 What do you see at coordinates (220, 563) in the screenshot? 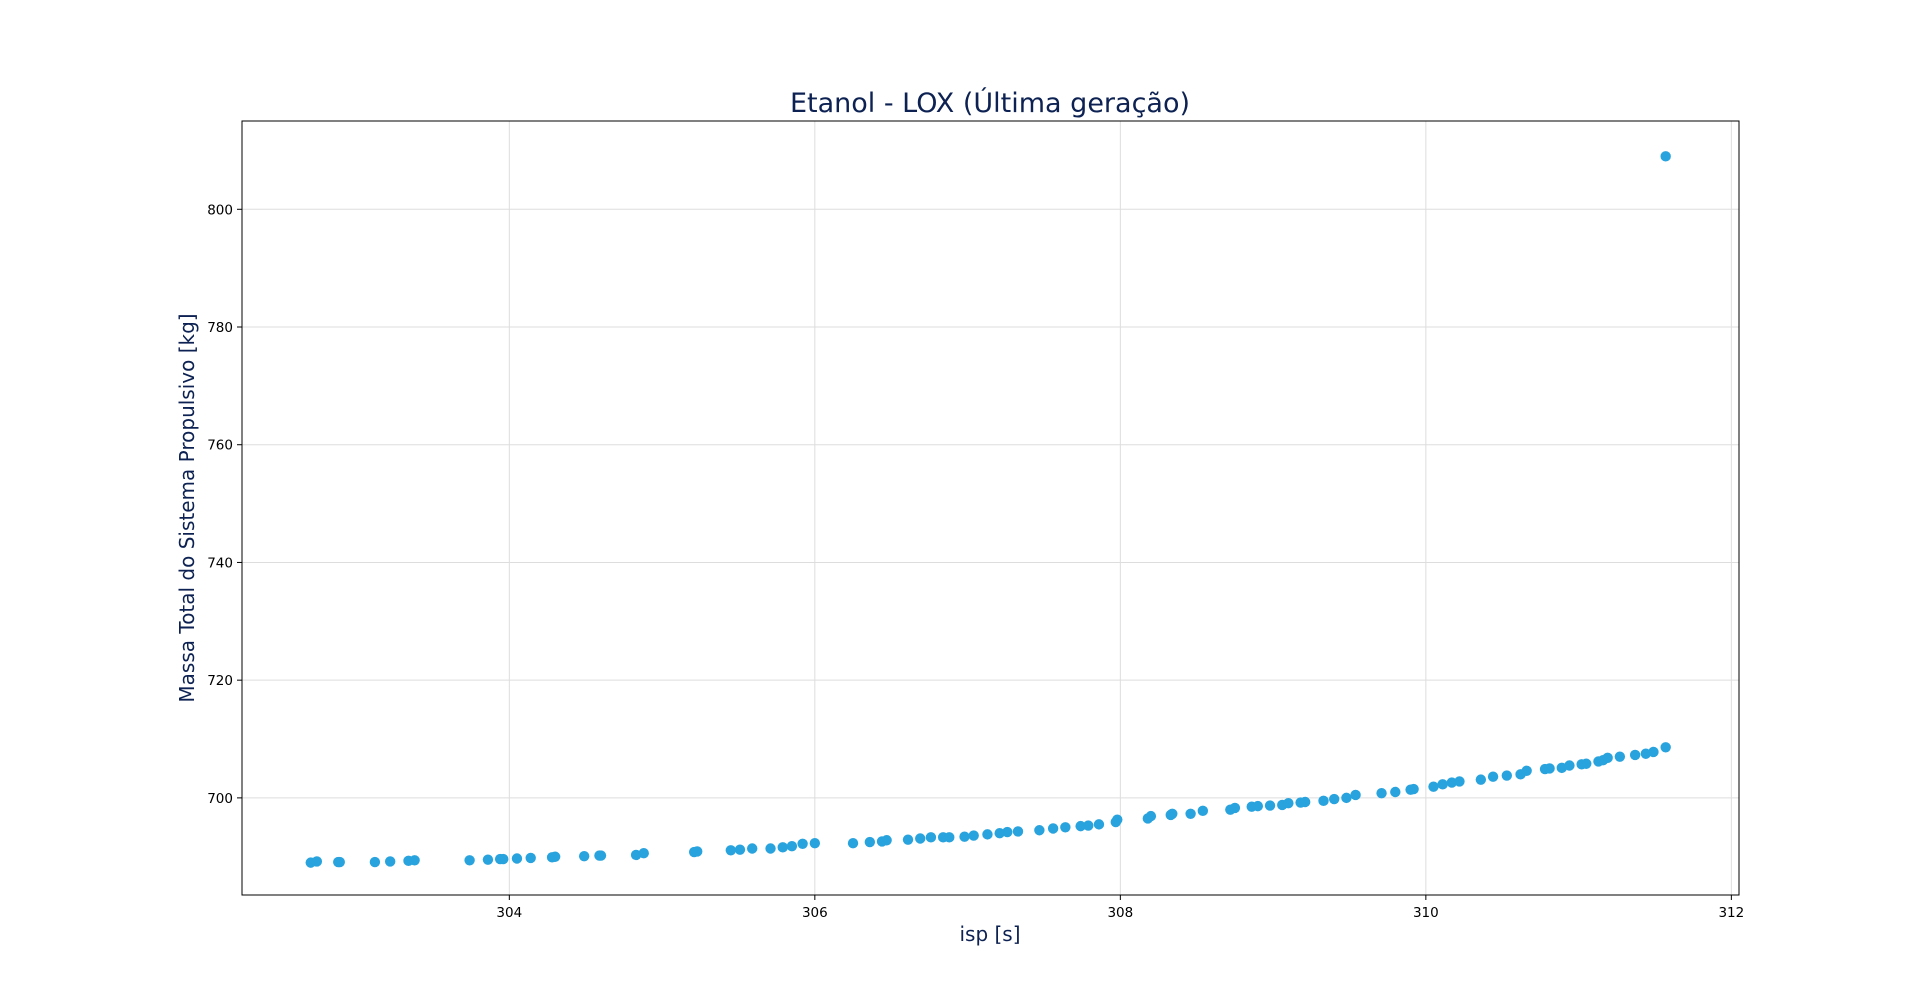
I see `y-tick-label: 740` at bounding box center [220, 563].